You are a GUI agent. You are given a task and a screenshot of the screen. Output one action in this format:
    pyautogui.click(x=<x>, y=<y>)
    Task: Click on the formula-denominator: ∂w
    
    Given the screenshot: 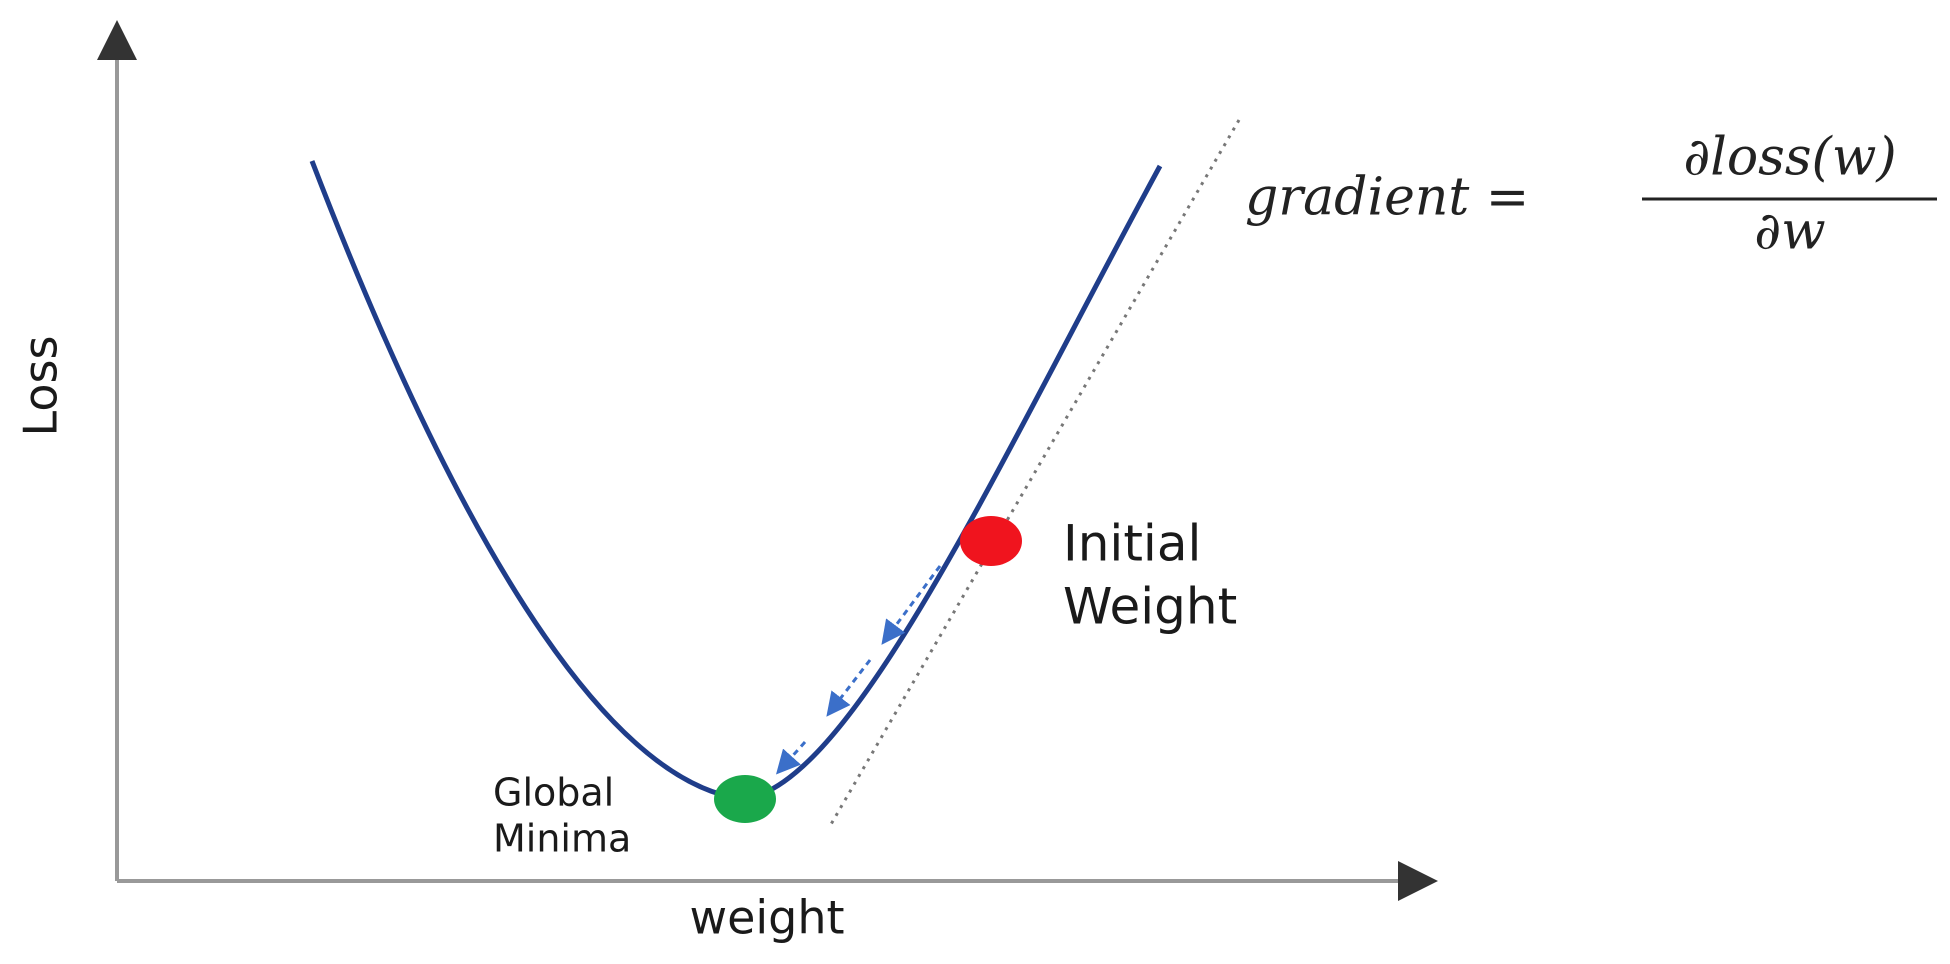 What is the action you would take?
    pyautogui.click(x=1789, y=232)
    